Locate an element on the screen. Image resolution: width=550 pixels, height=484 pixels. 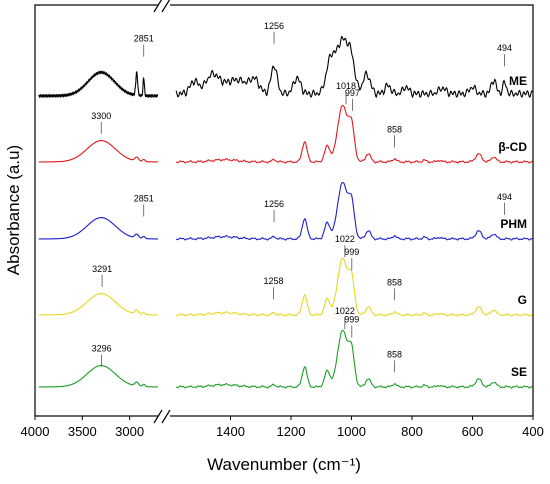
series-label-0: ME is located at coordinates (518, 81).